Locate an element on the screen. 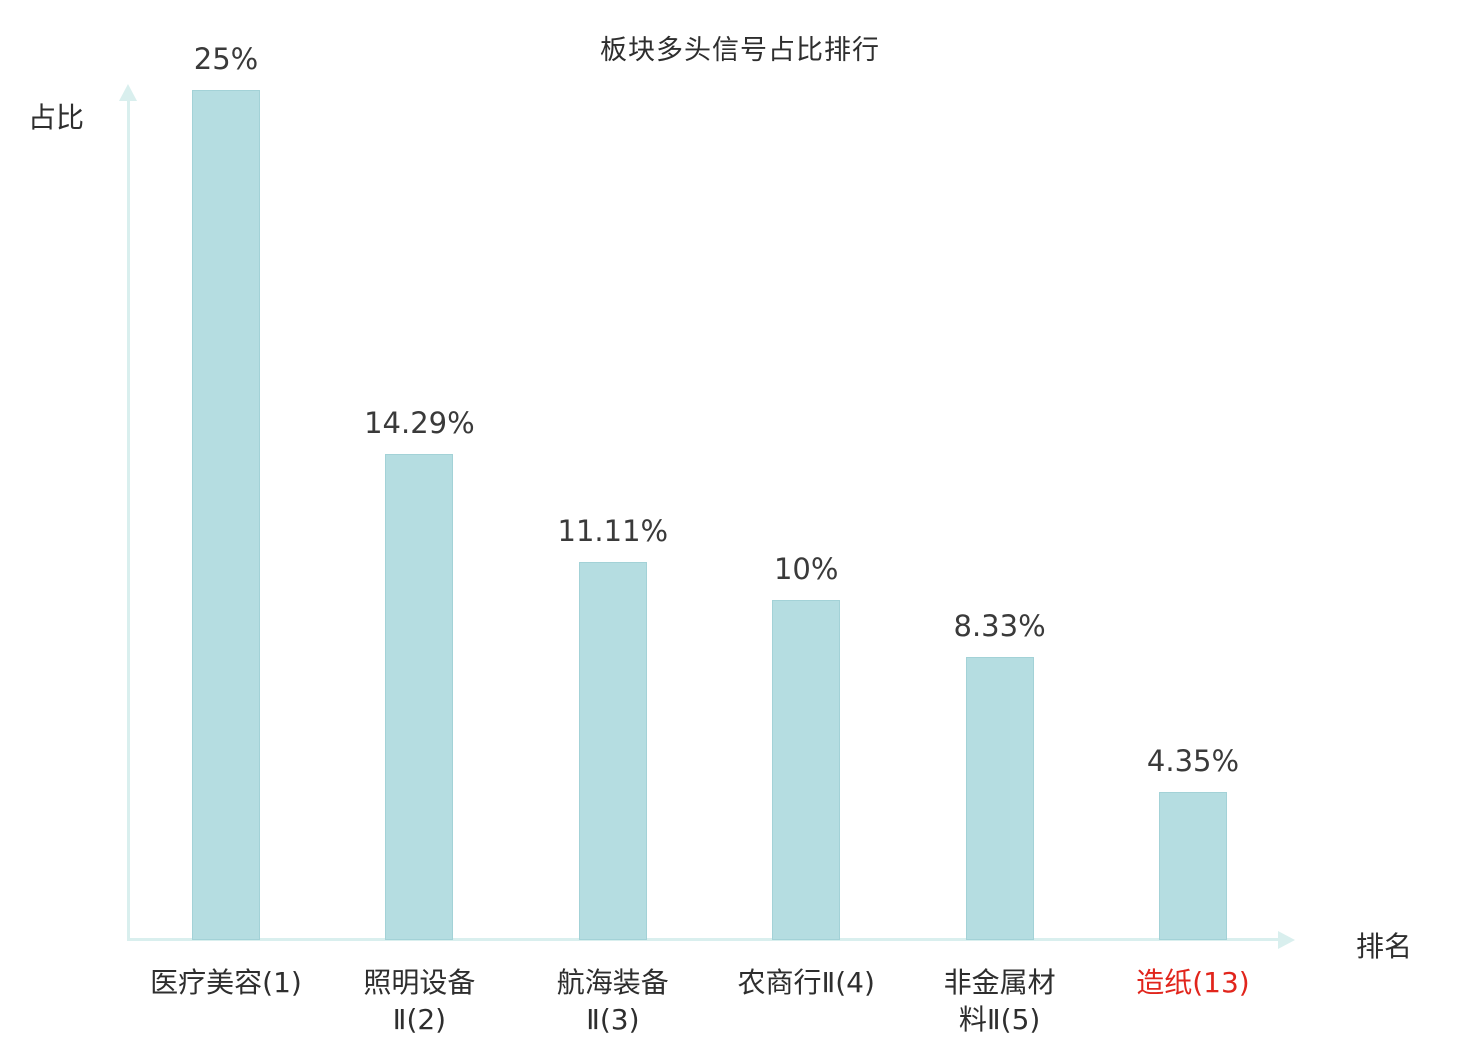 The image size is (1480, 1040). bar-value-label-3: 11.11% is located at coordinates (613, 531).